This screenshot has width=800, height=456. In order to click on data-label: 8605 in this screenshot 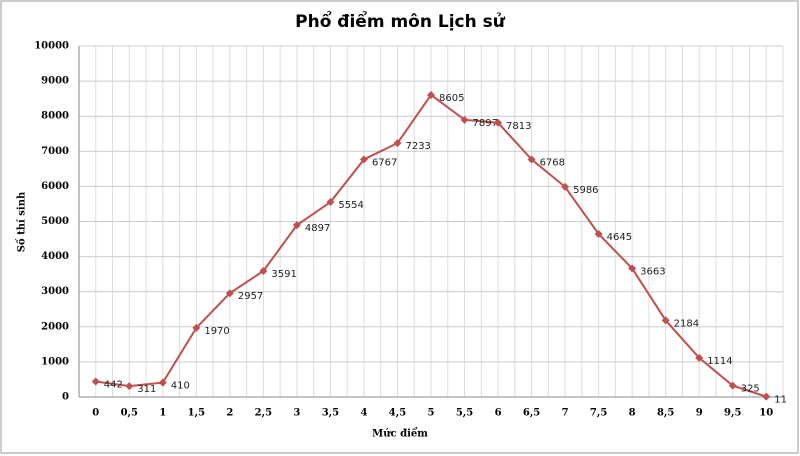, I will do `click(451, 98)`.